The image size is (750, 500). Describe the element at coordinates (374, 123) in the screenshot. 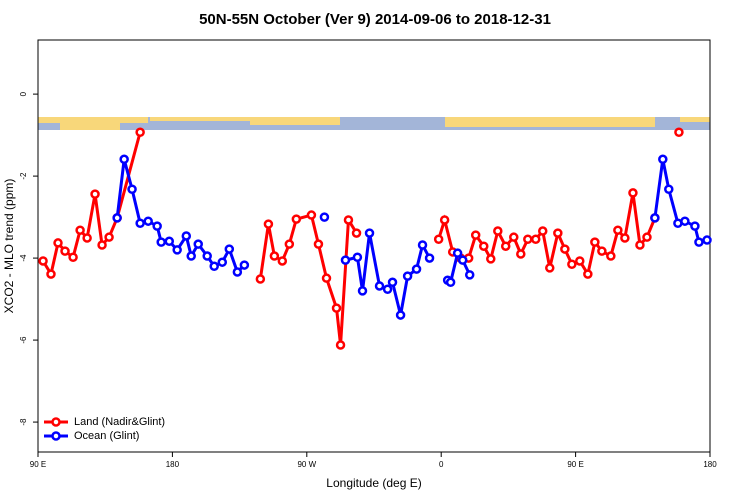

I see `land-mask-strip` at that location.